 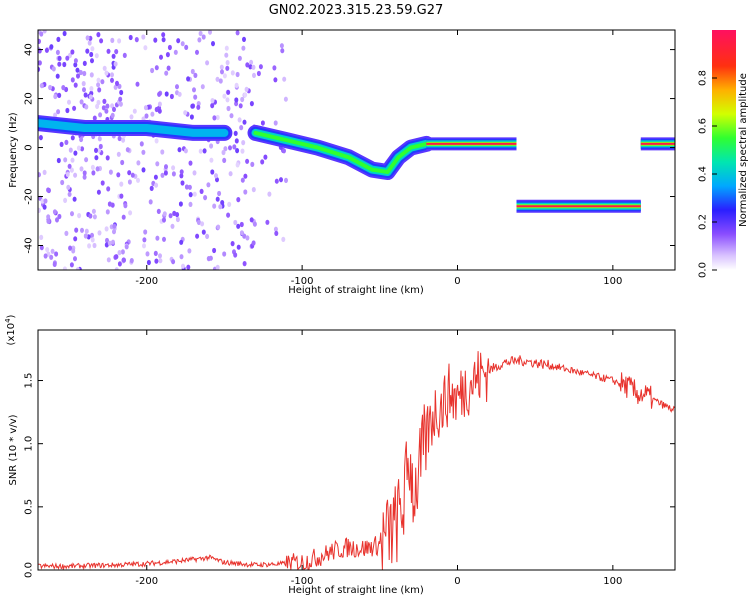 What do you see at coordinates (13, 150) in the screenshot?
I see `spectrogram-y-axis-label: Frequency (Hz)` at bounding box center [13, 150].